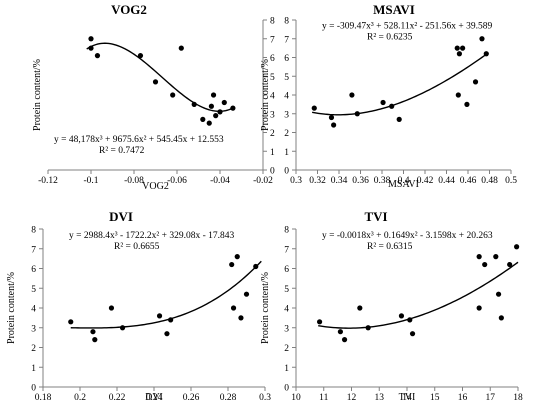  What do you see at coordinates (296, 397) in the screenshot?
I see `tvi-x-tick-label: 10` at bounding box center [296, 397].